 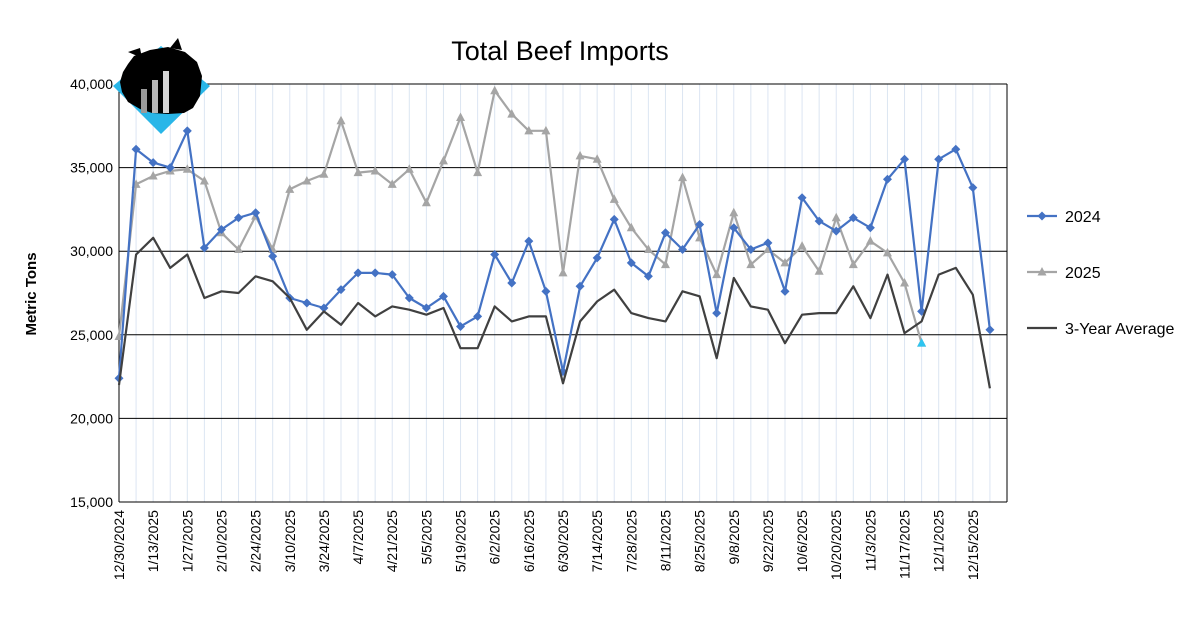 I want to click on x-tick-label: 12/1/2025, so click(x=939, y=541).